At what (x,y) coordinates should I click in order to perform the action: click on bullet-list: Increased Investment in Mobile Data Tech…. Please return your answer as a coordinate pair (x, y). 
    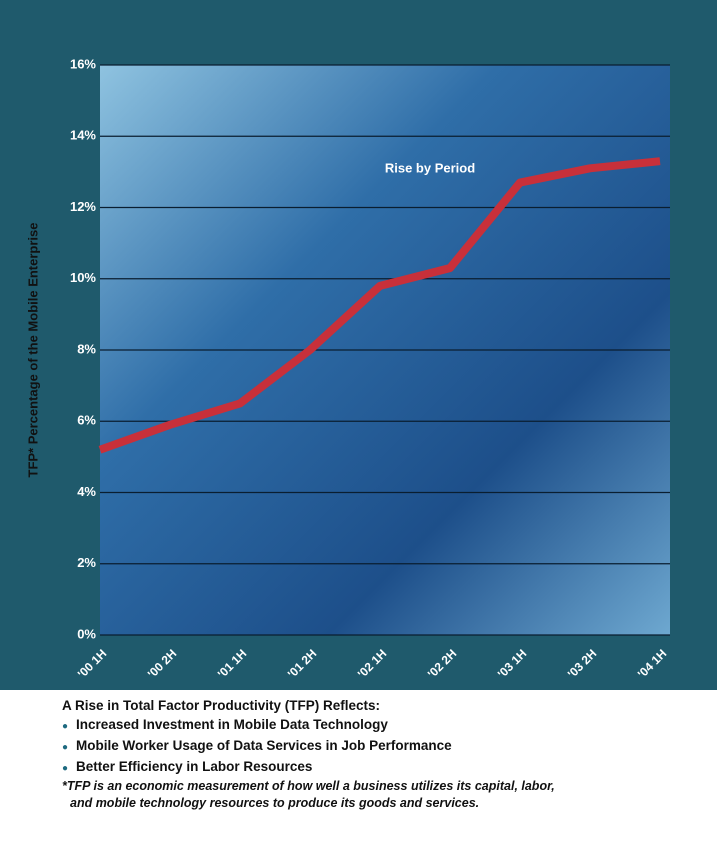
    Looking at the image, I should click on (387, 746).